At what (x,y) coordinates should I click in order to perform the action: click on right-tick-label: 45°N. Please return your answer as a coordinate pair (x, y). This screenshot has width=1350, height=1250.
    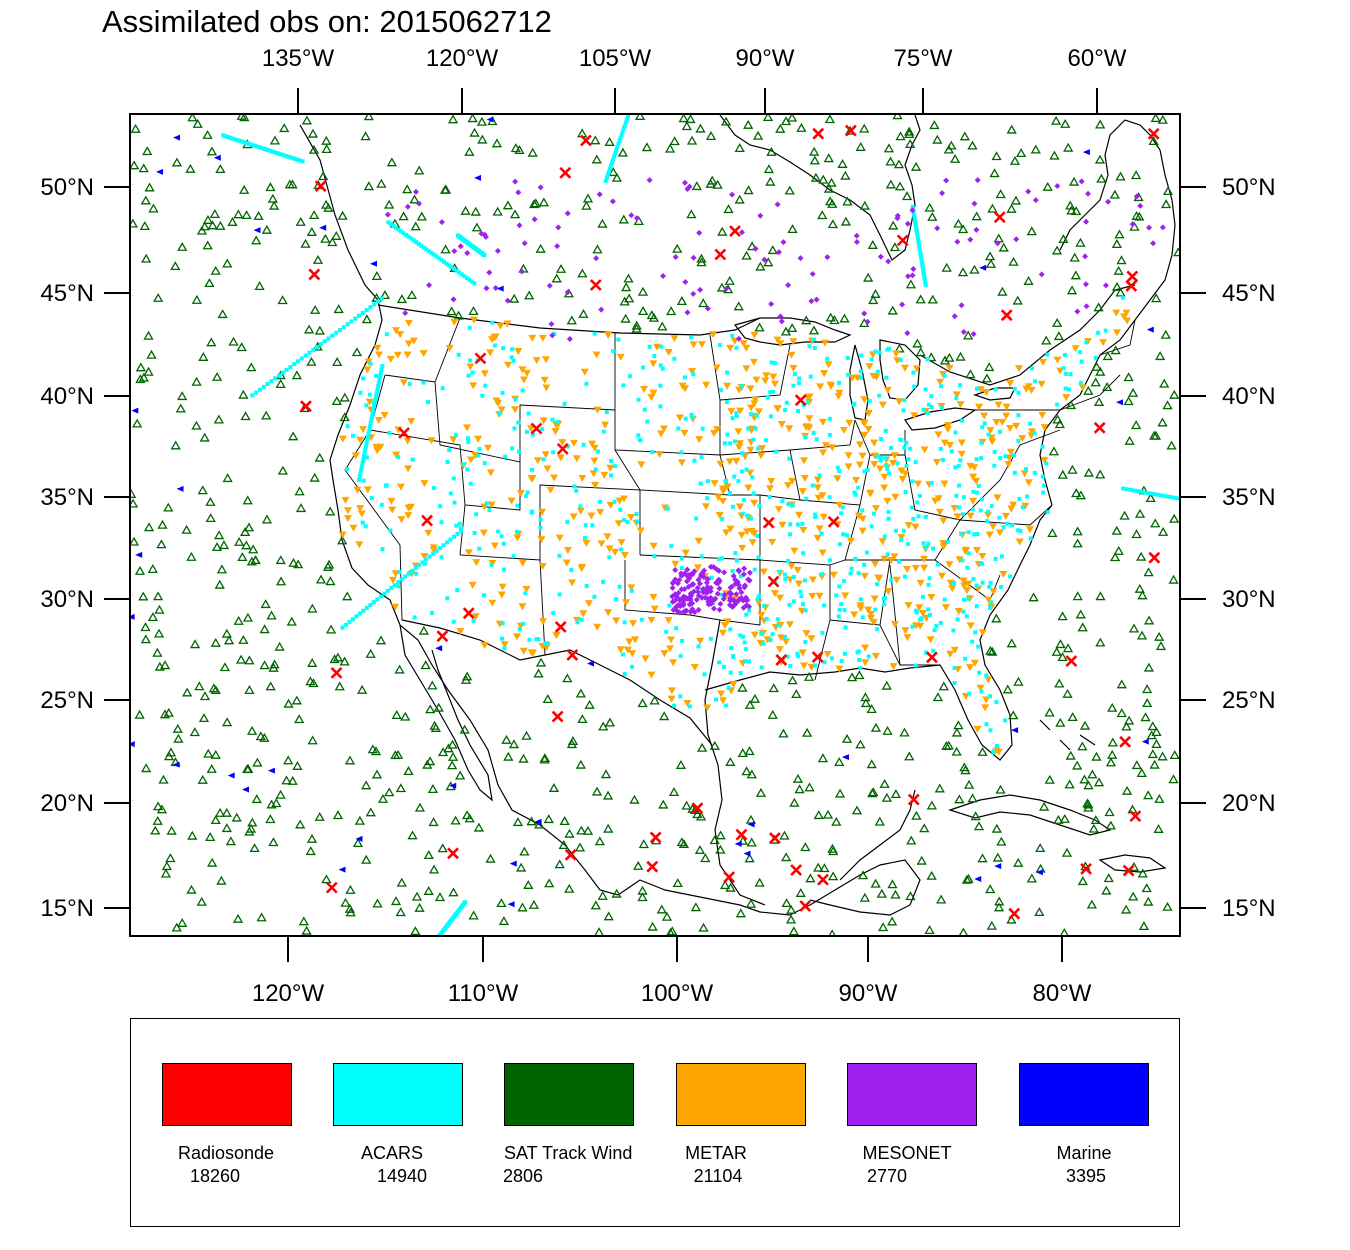
    Looking at the image, I should click on (1249, 293).